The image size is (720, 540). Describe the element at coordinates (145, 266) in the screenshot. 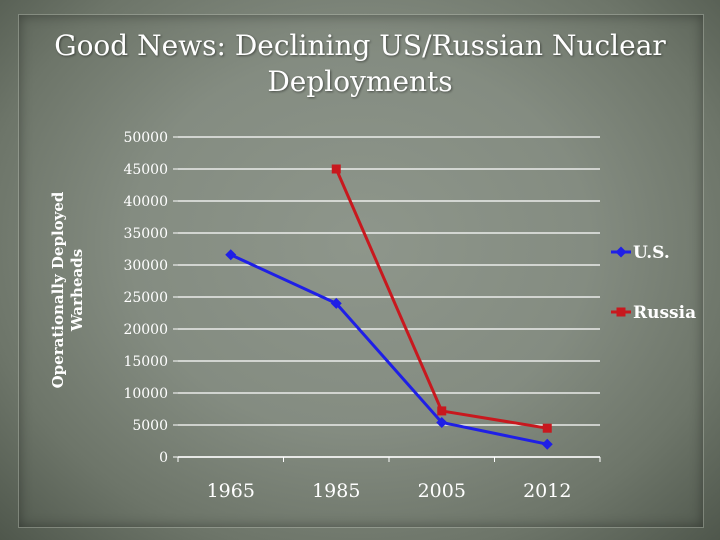

I see `y-tick-label-30000: 30000` at that location.